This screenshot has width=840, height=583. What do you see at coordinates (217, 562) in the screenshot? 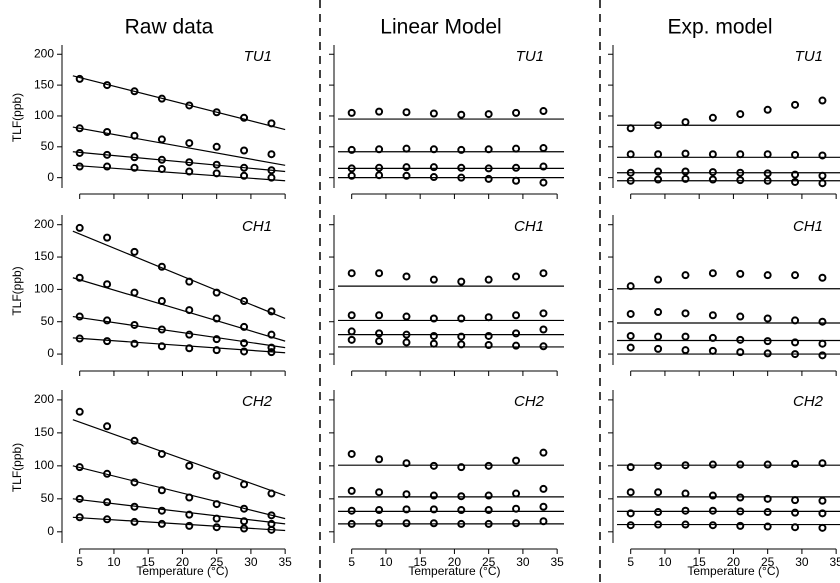
I see `x-tick-label: 25` at bounding box center [217, 562].